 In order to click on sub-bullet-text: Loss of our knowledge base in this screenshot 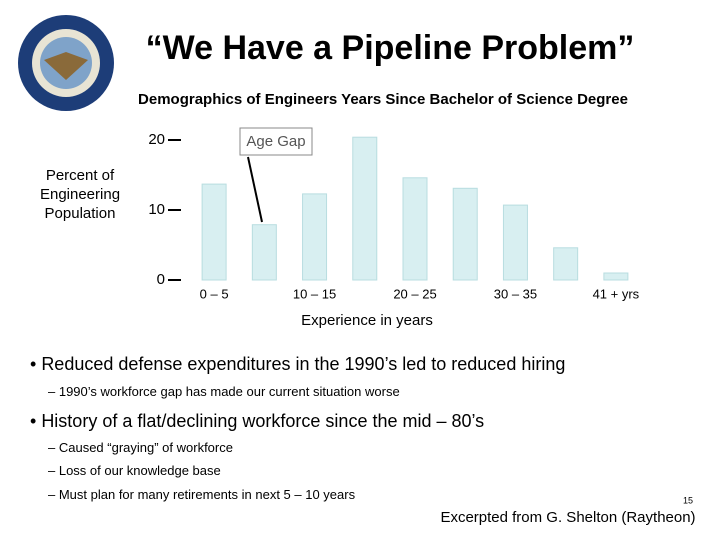, I will do `click(139, 470)`.